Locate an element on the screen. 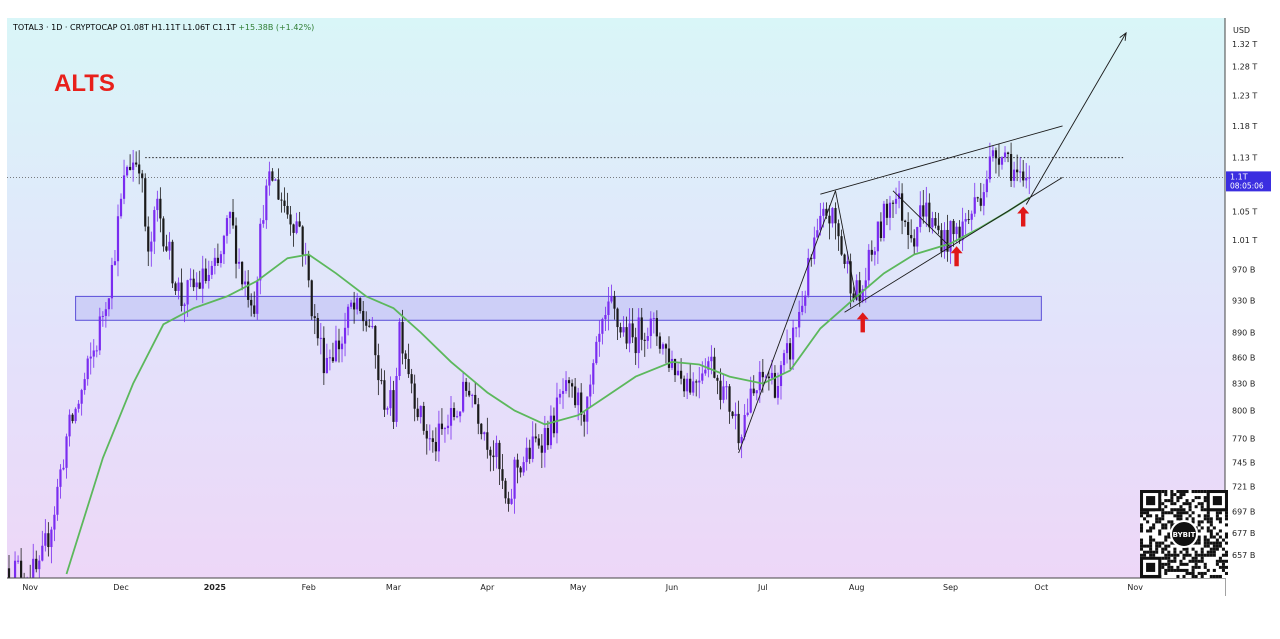 The image size is (1280, 639). change-value: +15.38B (+1.42%) is located at coordinates (276, 27).